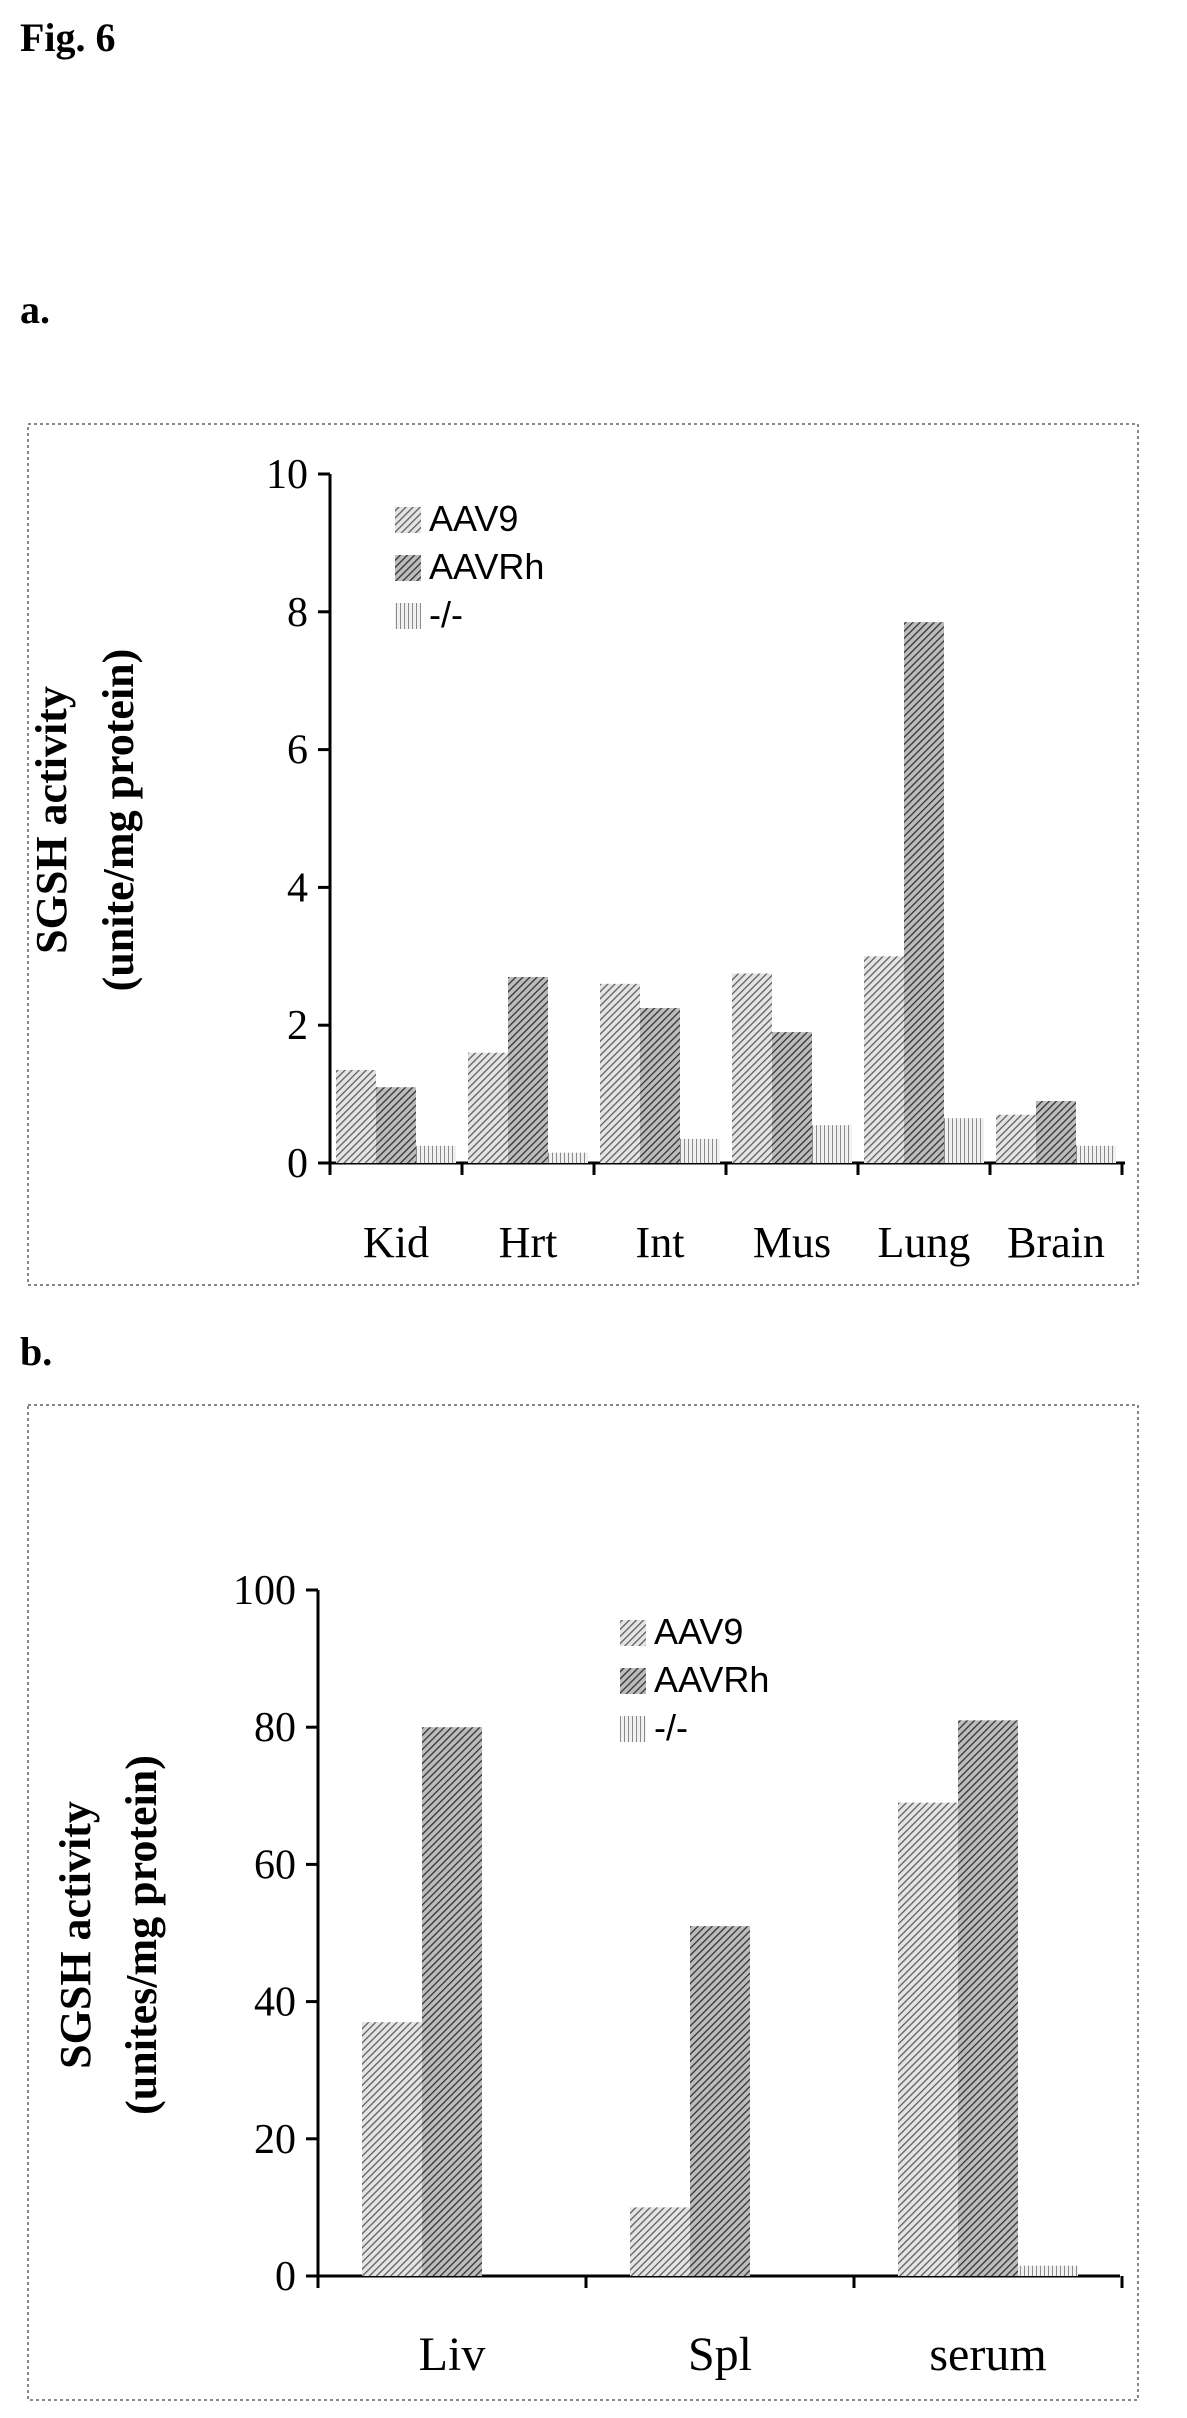  I want to click on bar--kid, so click(436, 1154).